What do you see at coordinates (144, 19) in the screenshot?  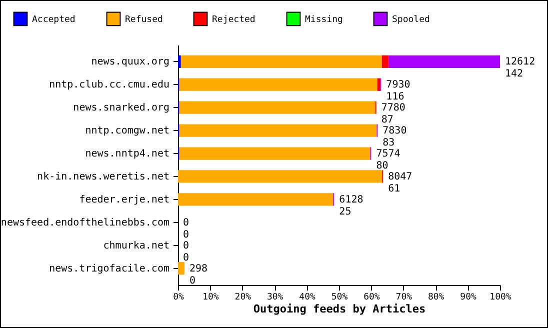 I see `legend-label: Refused` at bounding box center [144, 19].